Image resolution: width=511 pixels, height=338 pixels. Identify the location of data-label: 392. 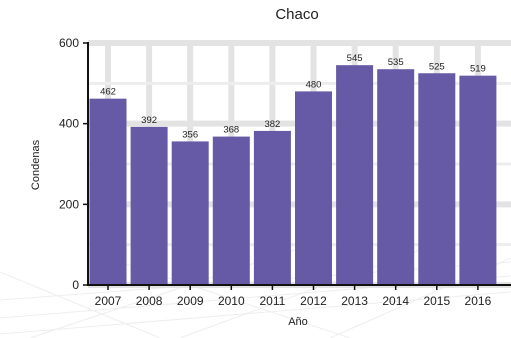
(149, 120).